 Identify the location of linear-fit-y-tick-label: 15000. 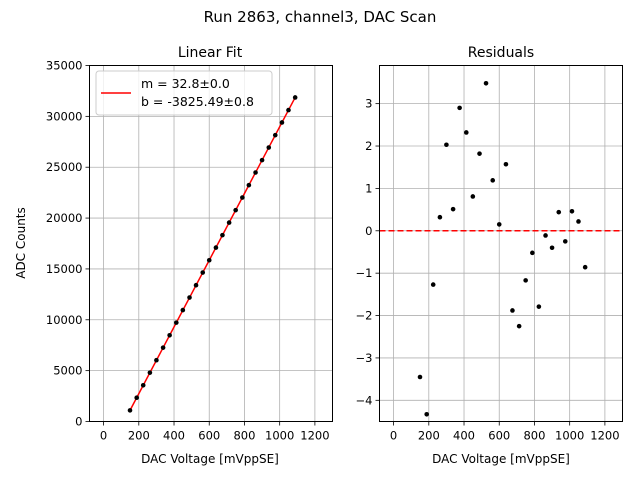
(64, 269).